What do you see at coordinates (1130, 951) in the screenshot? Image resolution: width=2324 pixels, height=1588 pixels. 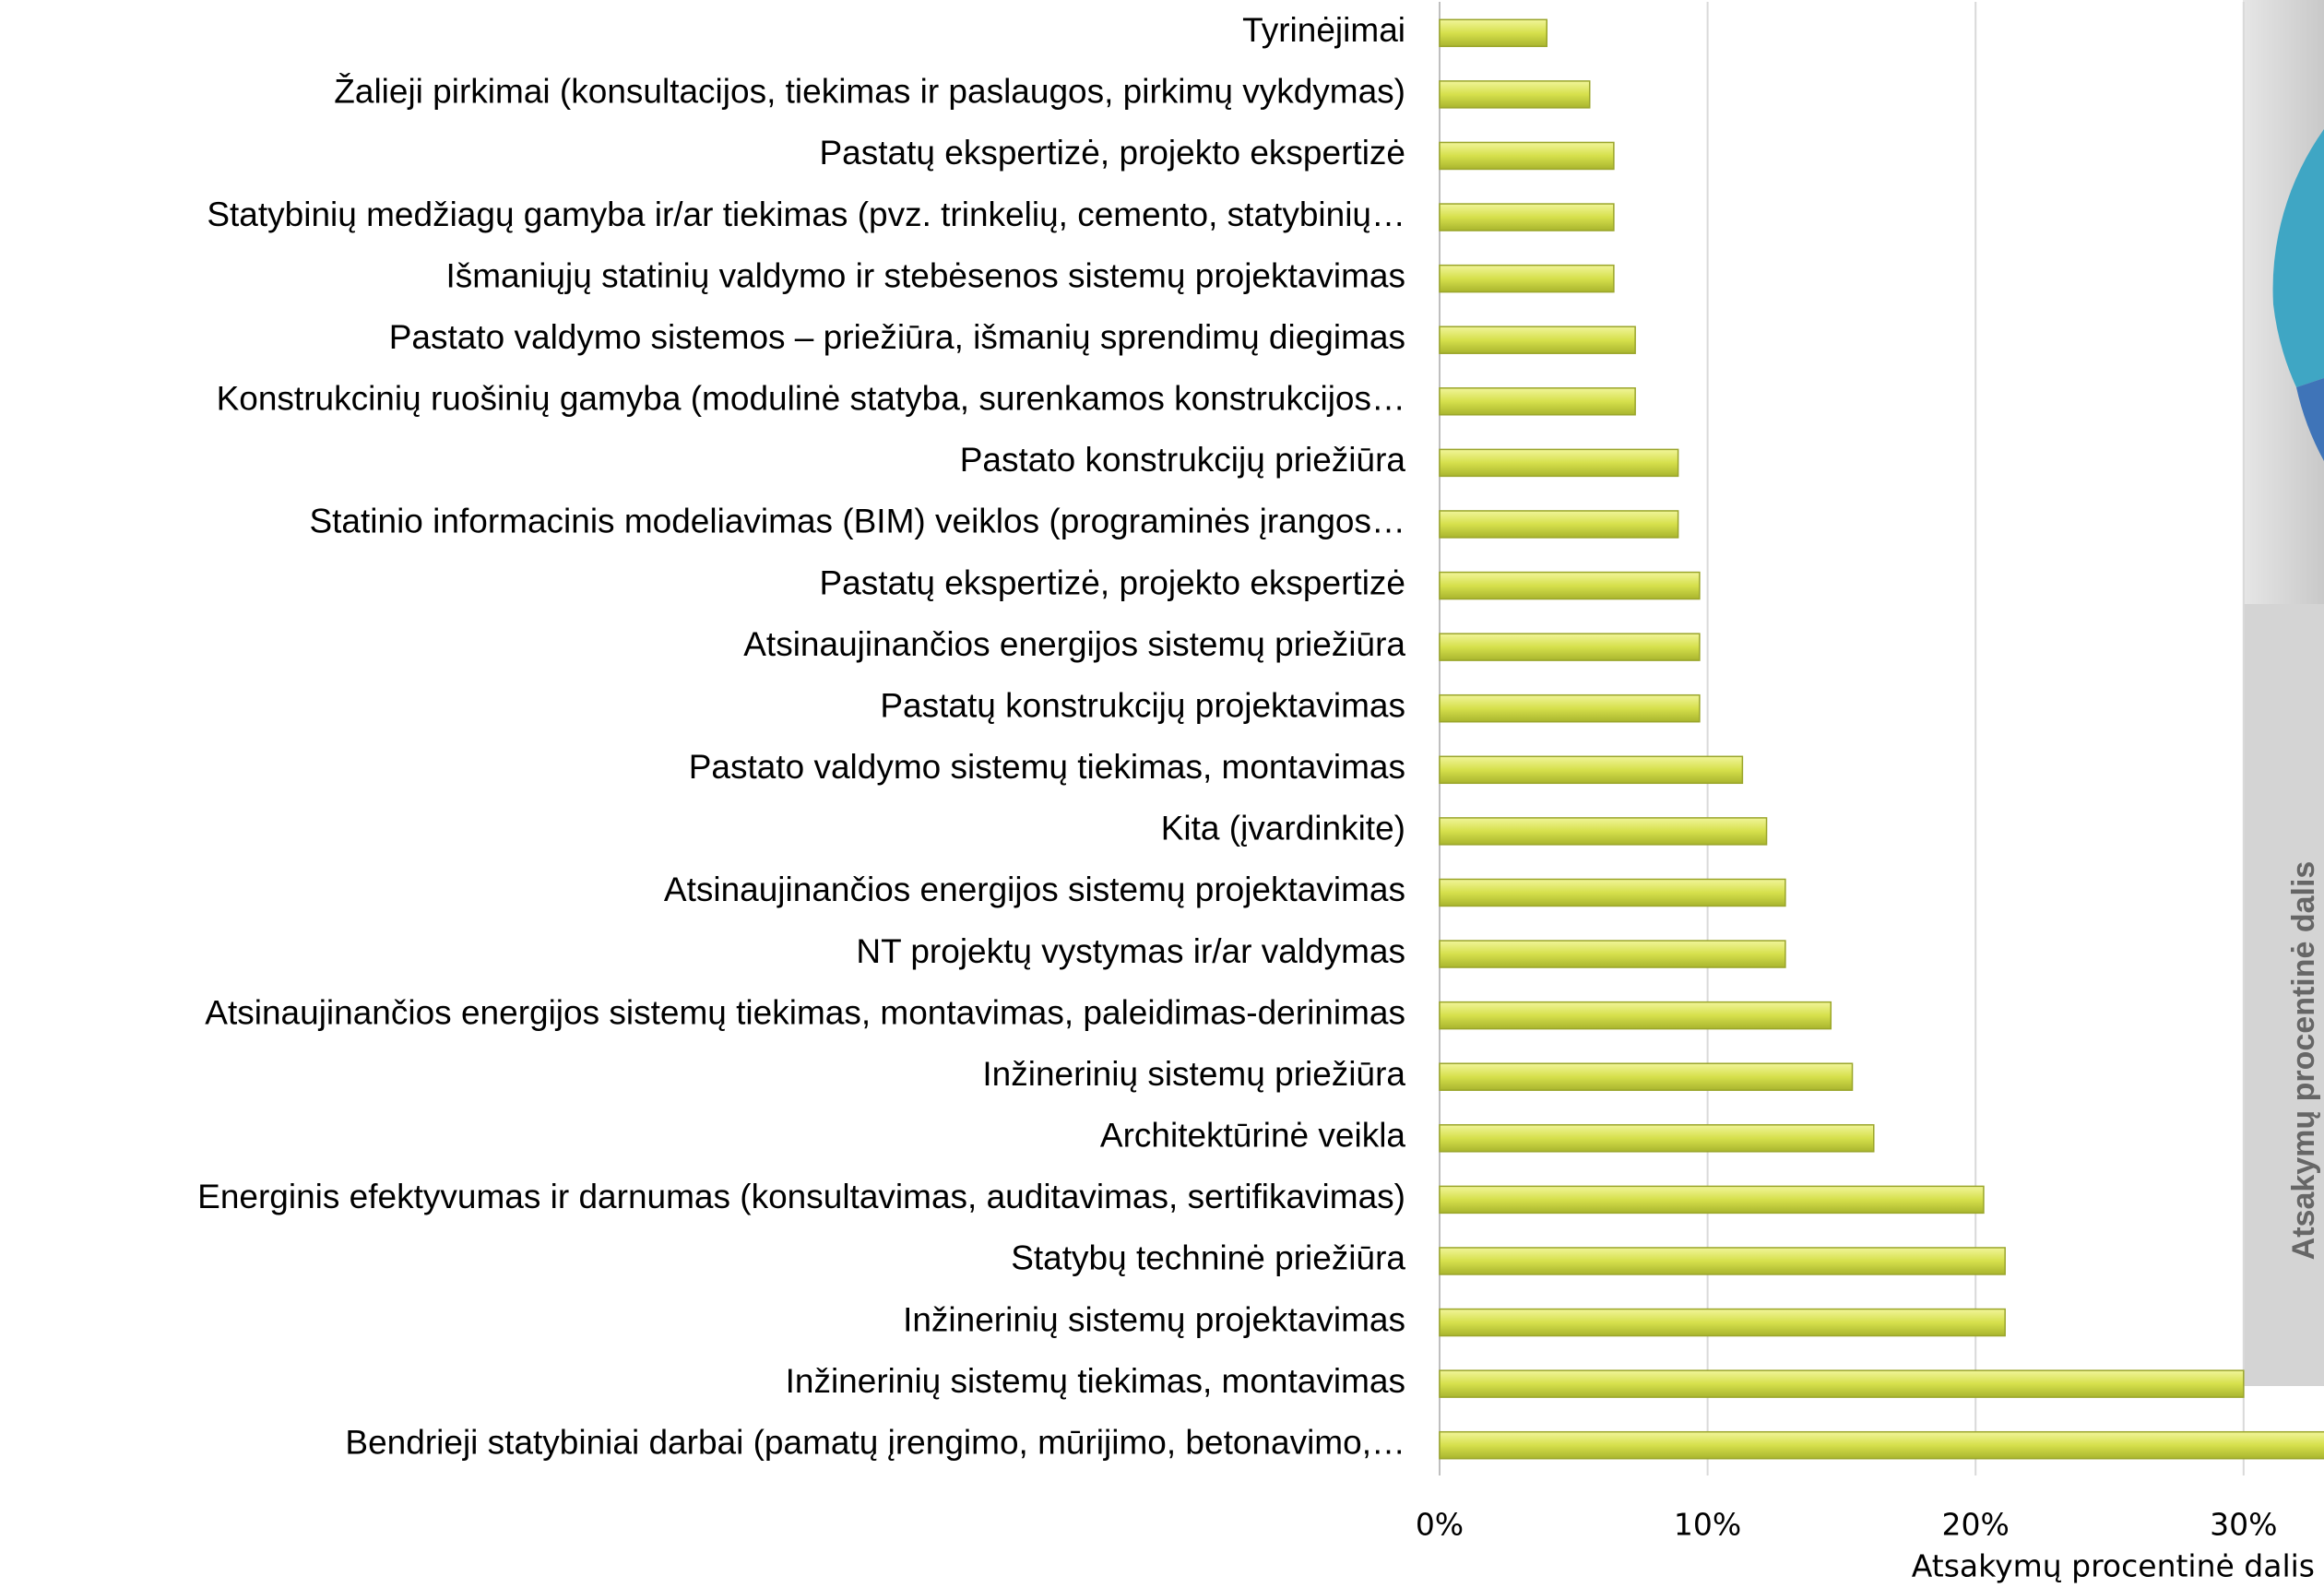 I see `y-tick-label: NT projektų vystymas ir/ar valdymas` at bounding box center [1130, 951].